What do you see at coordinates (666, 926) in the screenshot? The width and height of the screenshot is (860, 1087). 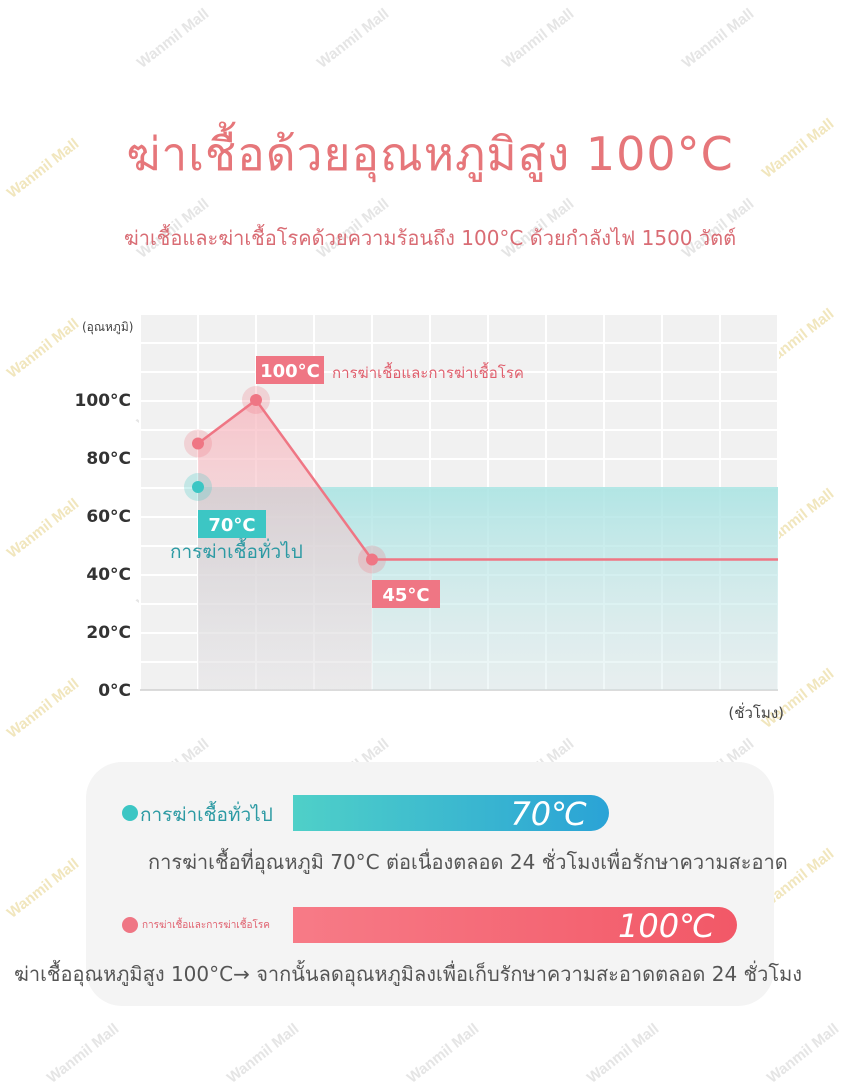 I see `sterilize-bar-value: 100℃` at bounding box center [666, 926].